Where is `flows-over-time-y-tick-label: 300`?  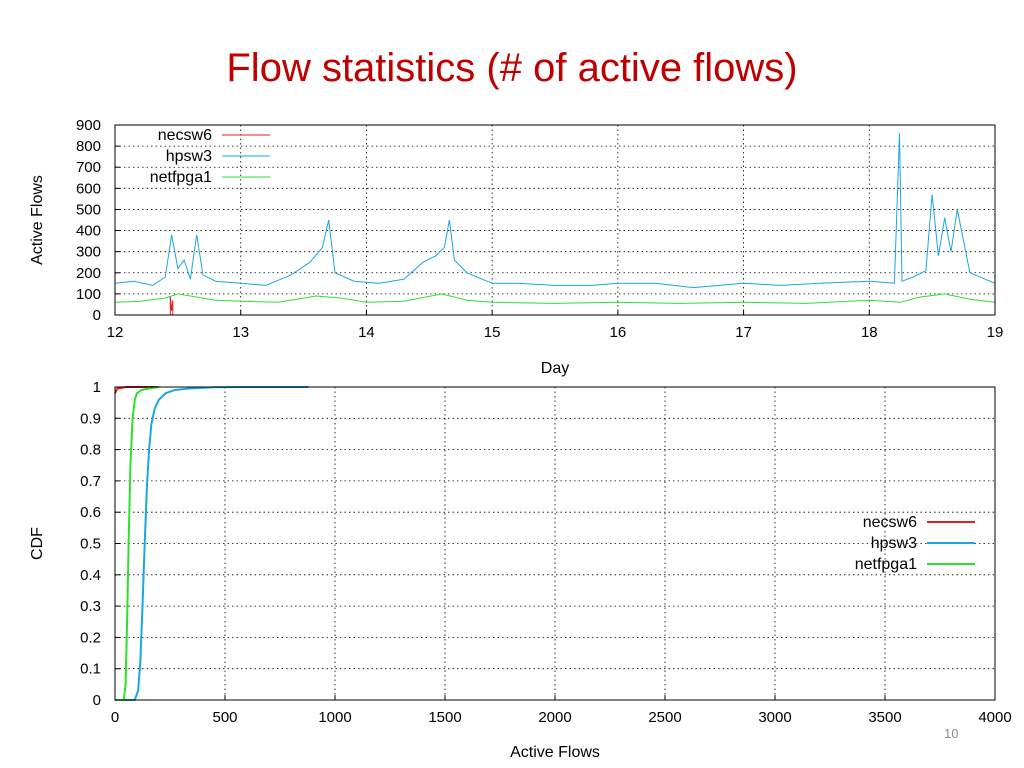 flows-over-time-y-tick-label: 300 is located at coordinates (88, 252).